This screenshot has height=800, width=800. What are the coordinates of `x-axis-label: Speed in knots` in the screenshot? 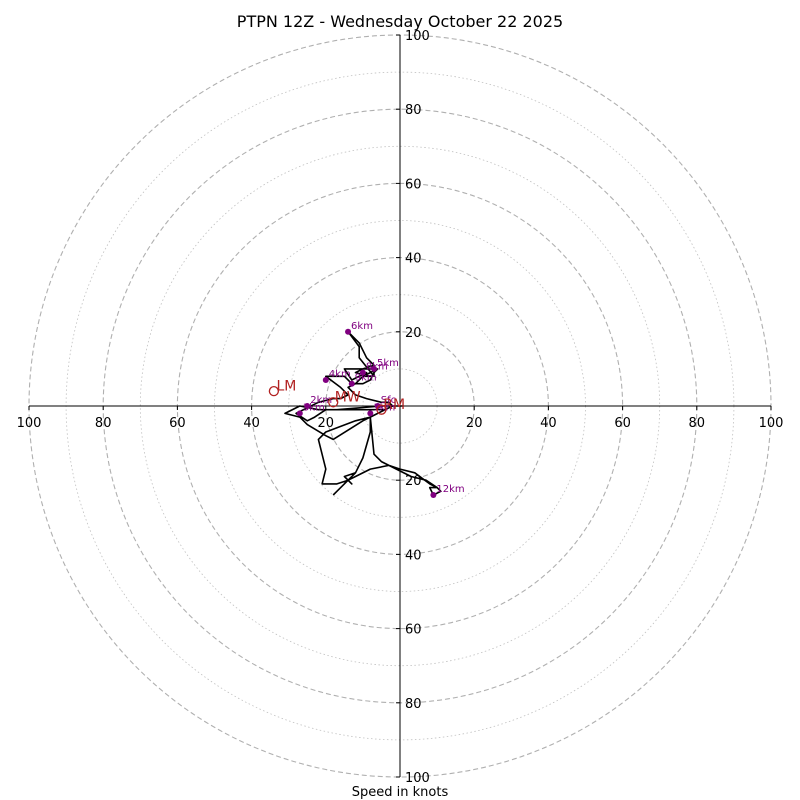 It's located at (400, 792).